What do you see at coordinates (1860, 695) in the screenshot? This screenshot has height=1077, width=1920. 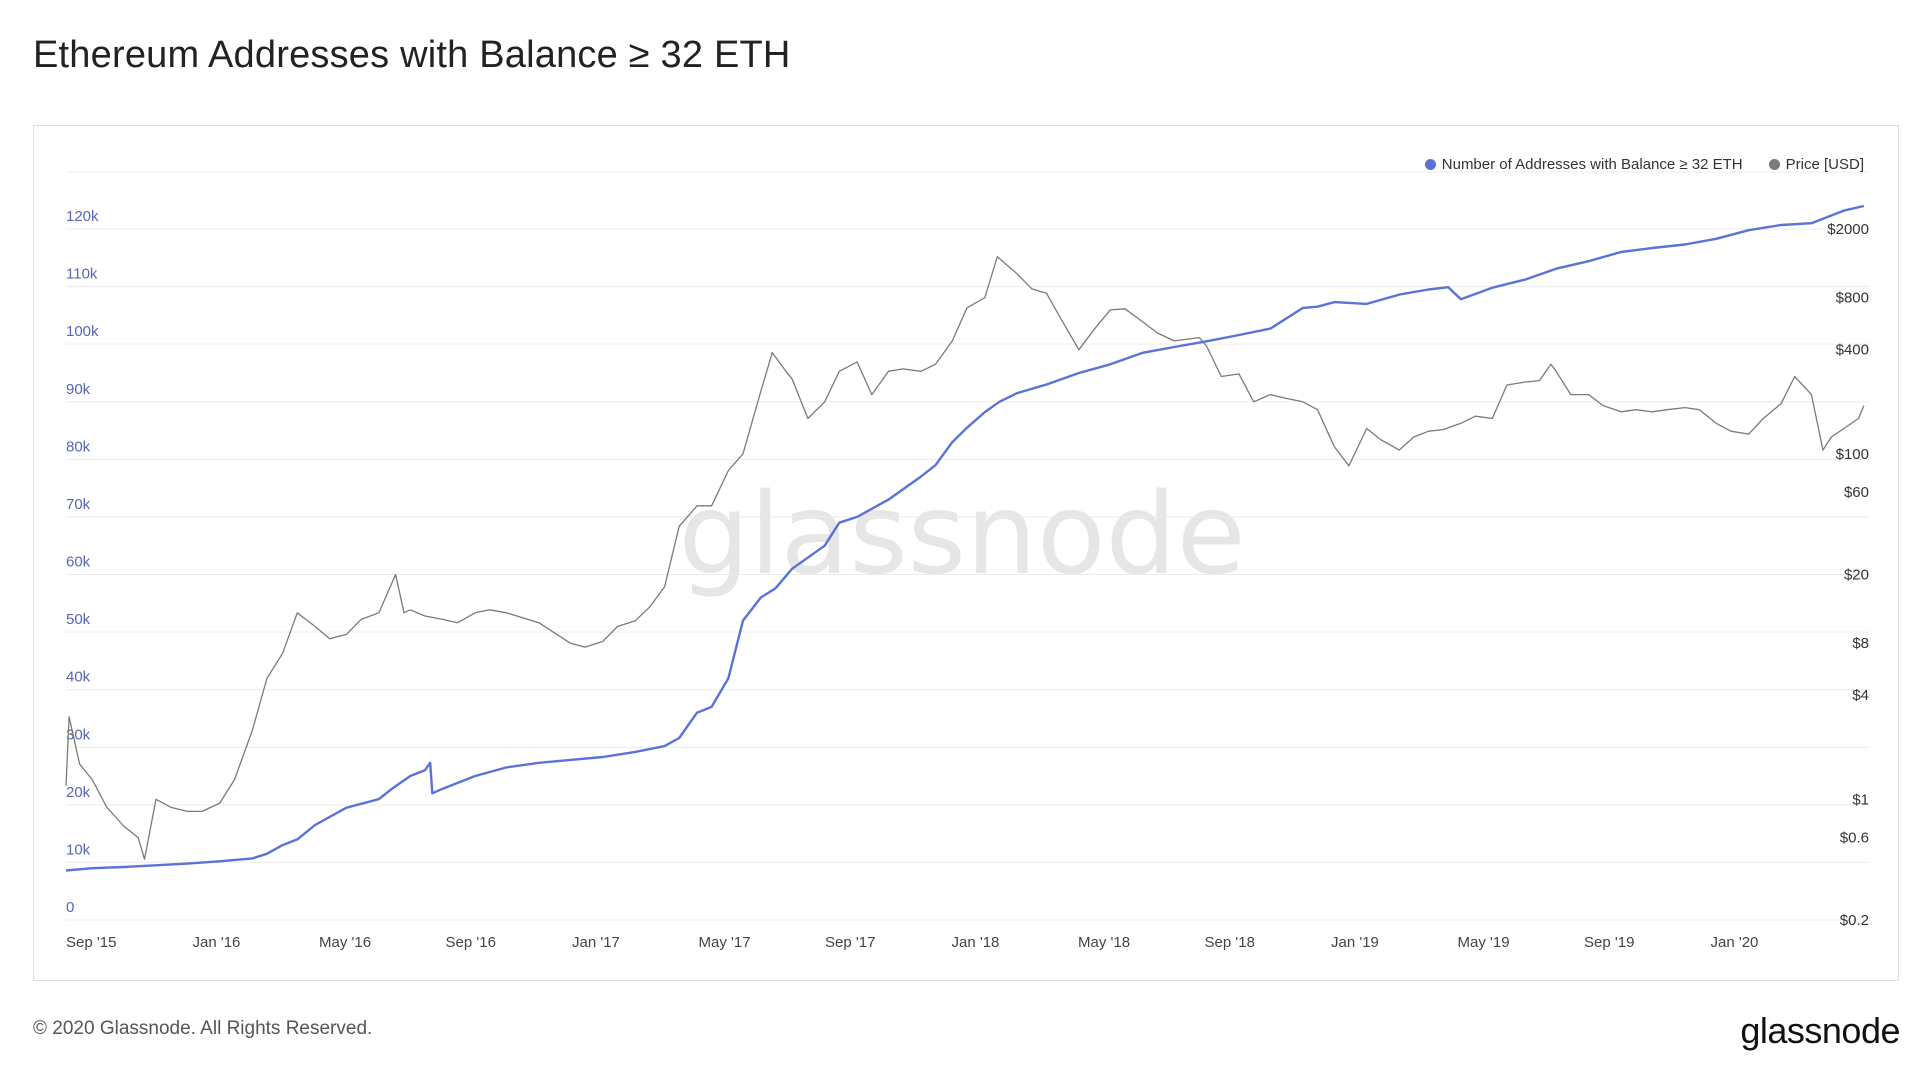 I see `right-tick-label: $4` at bounding box center [1860, 695].